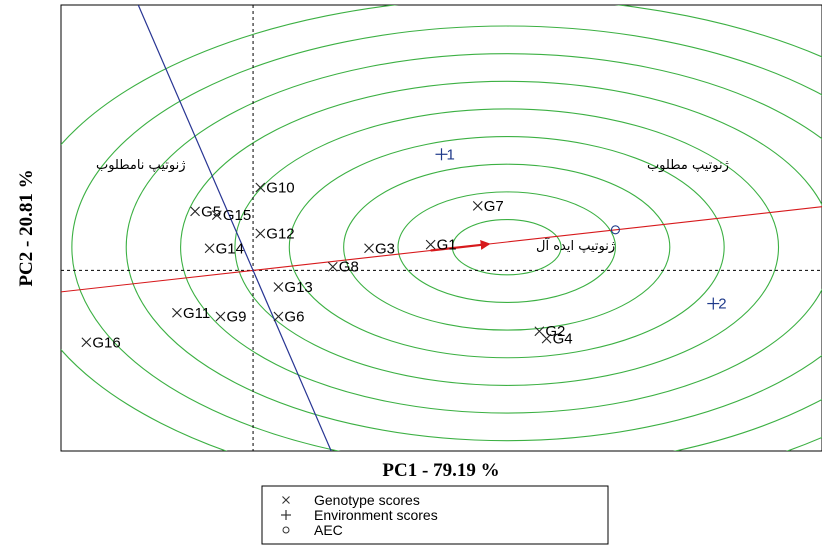  I want to click on y-axis-title: PC2 - 20.81 %, so click(26, 227).